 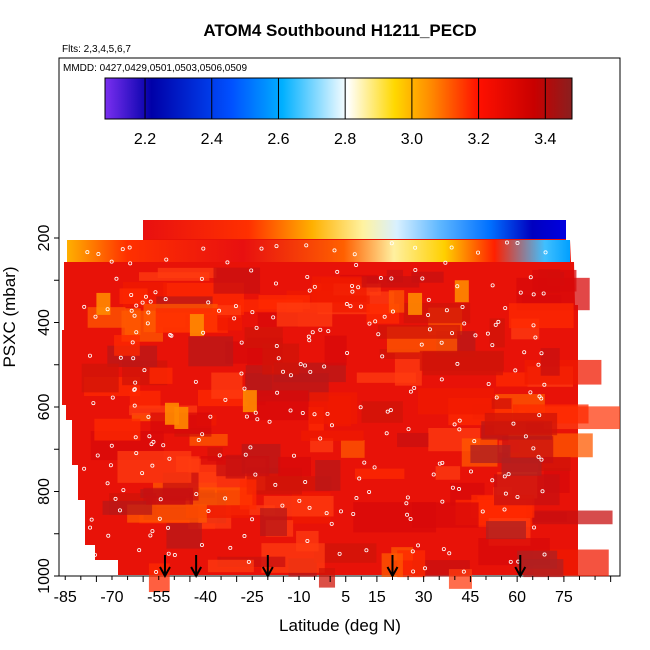 What do you see at coordinates (278, 139) in the screenshot?
I see `colorbar-tick-label: 2.6` at bounding box center [278, 139].